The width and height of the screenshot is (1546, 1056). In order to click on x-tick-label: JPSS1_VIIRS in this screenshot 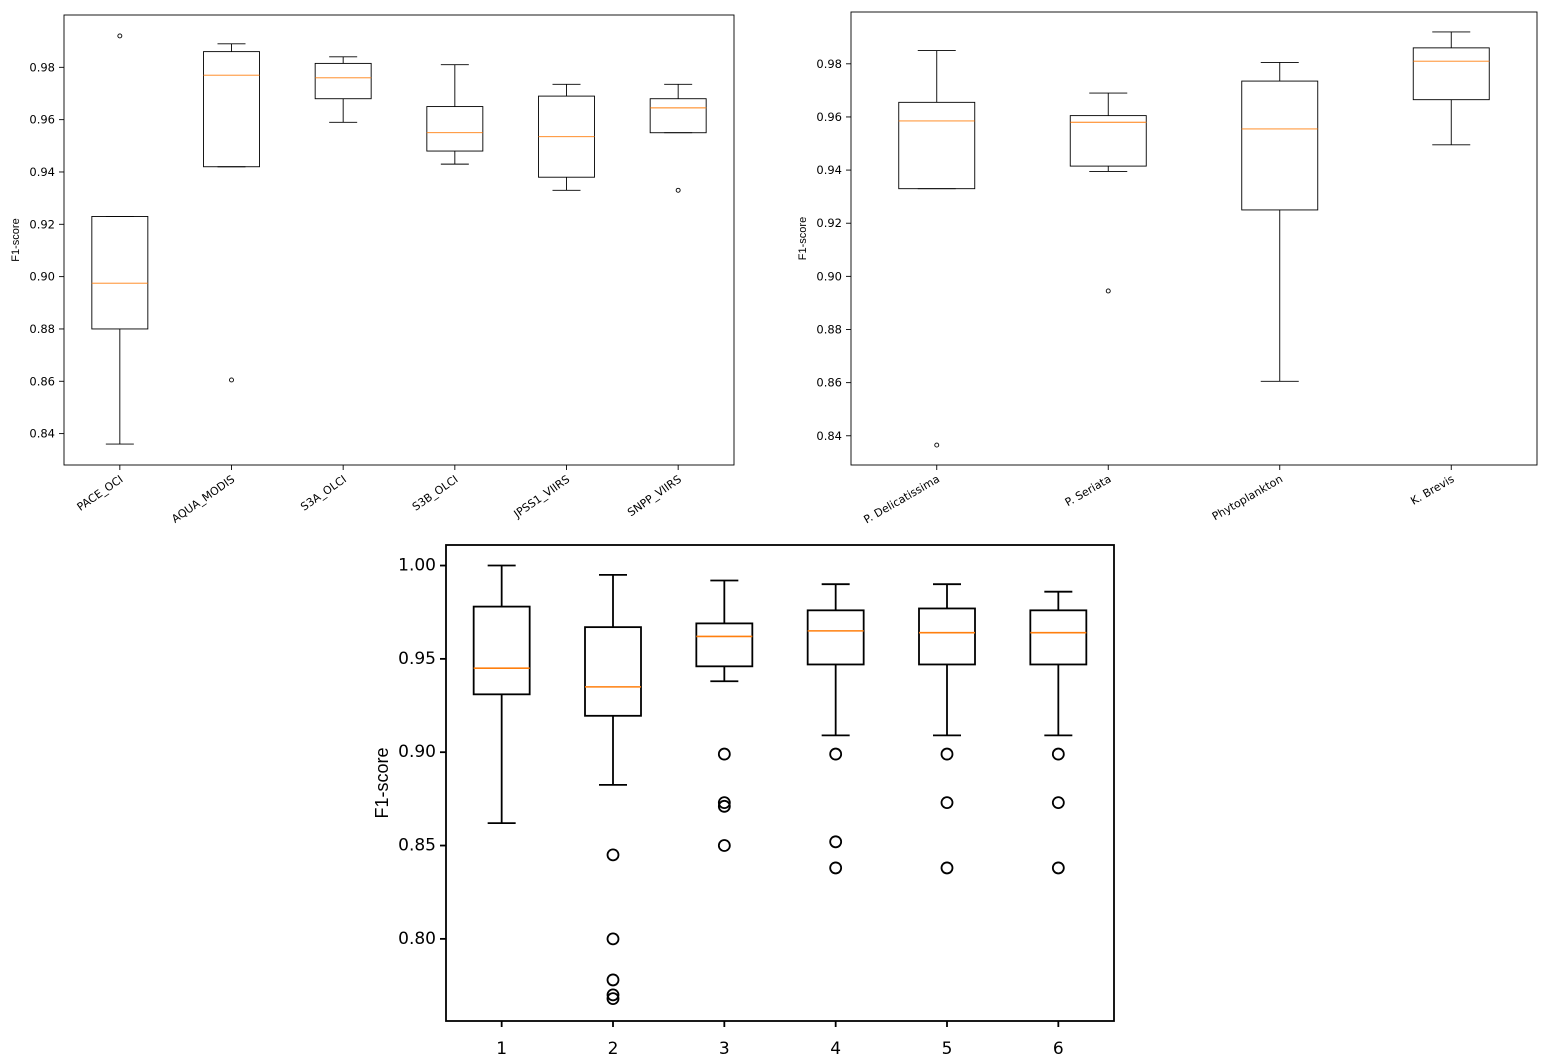, I will do `click(542, 497)`.